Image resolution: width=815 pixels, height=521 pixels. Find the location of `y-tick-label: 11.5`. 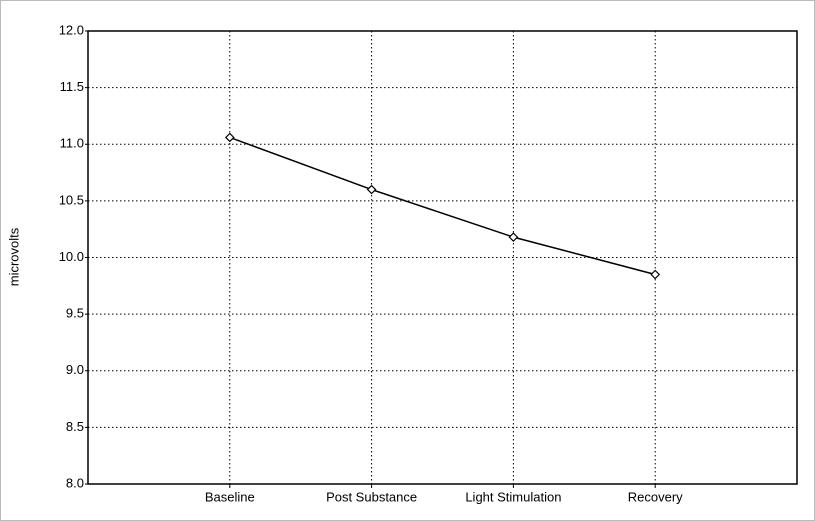

y-tick-label: 11.5 is located at coordinates (72, 86).